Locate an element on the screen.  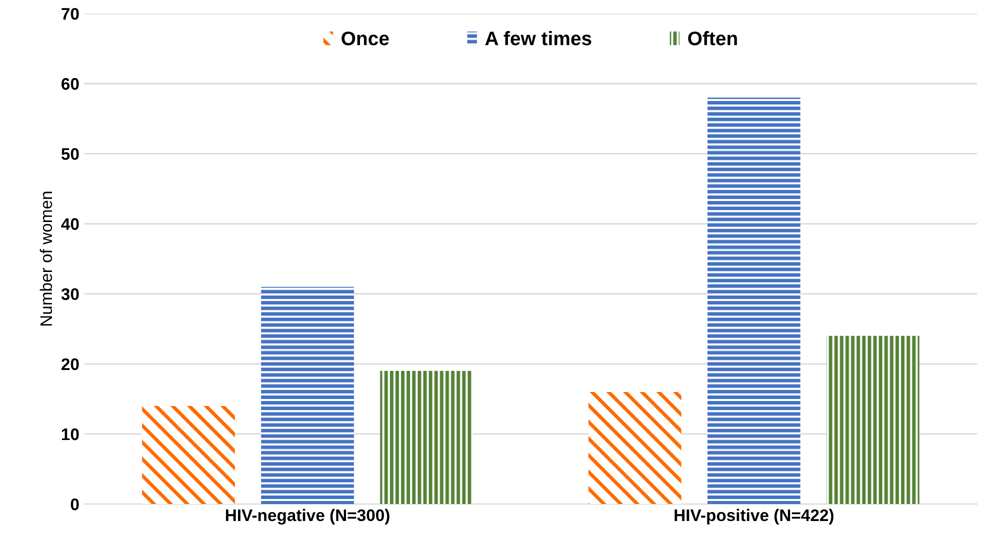
y-axis-title: Number of women is located at coordinates (46, 259).